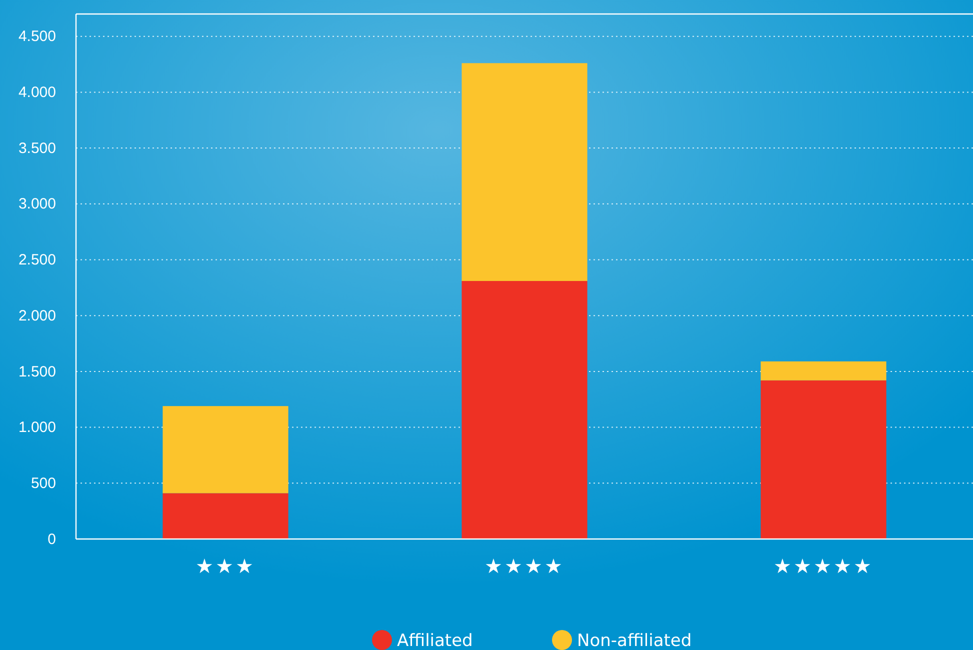 This screenshot has height=650, width=973. I want to click on x-tick-label: ★★★★, so click(524, 567).